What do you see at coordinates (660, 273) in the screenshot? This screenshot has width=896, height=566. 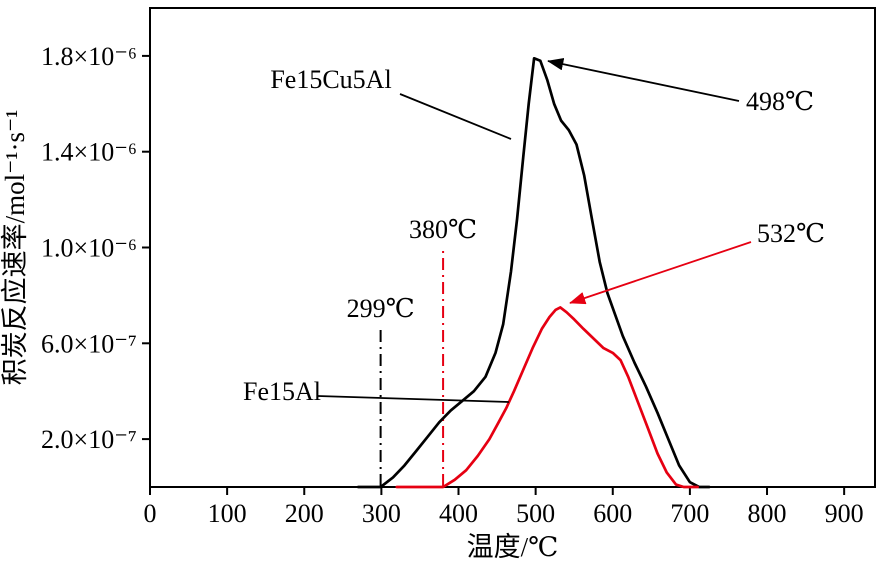 I see `annotation-line-peak-red` at bounding box center [660, 273].